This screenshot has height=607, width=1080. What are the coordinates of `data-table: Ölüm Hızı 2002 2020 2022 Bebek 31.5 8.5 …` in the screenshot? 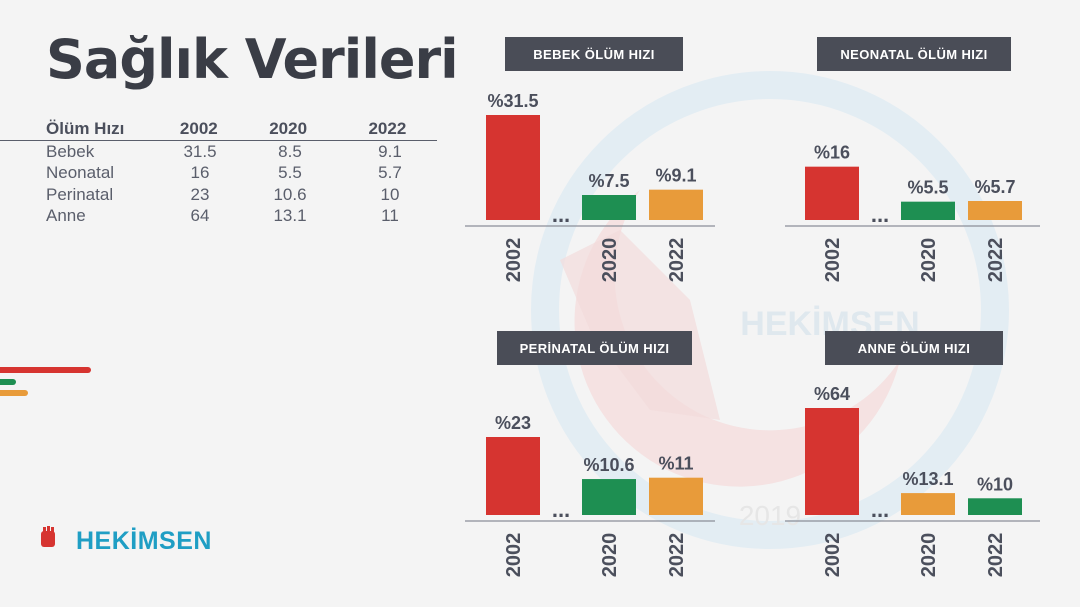 It's located at (220, 172).